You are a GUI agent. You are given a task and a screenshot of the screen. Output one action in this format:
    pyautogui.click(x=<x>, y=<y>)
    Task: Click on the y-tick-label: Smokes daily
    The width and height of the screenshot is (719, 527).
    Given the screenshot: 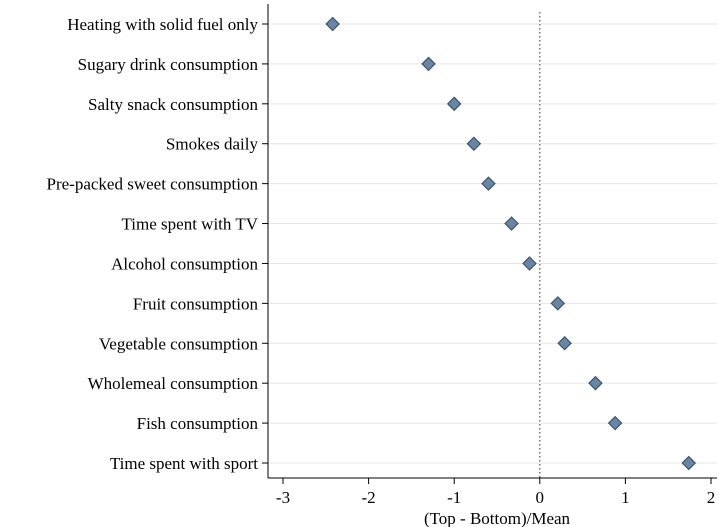 What is the action you would take?
    pyautogui.click(x=212, y=144)
    